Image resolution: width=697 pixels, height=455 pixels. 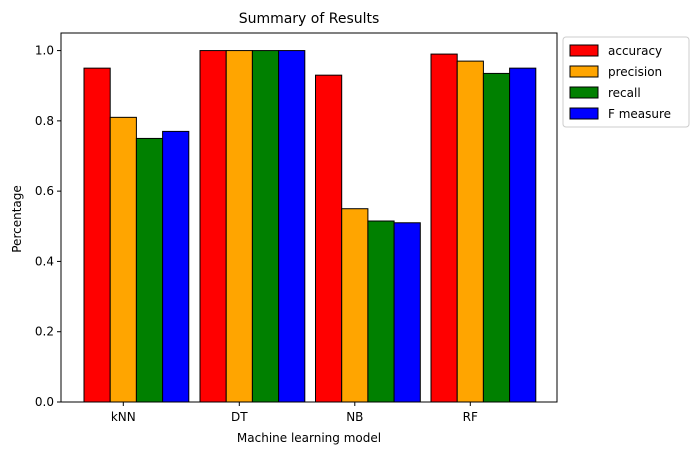 I want to click on y-axis-label: Percentage, so click(x=17, y=219).